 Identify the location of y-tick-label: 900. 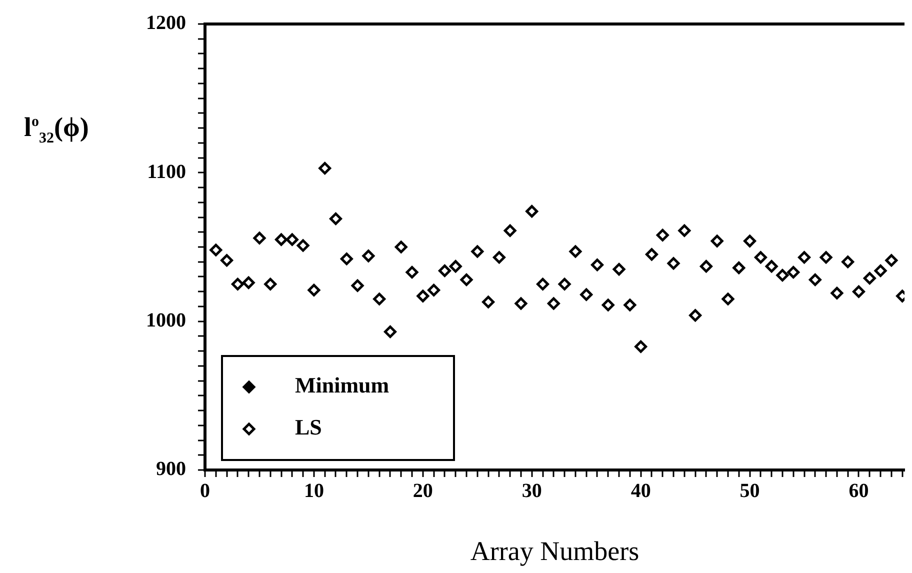
(171, 469).